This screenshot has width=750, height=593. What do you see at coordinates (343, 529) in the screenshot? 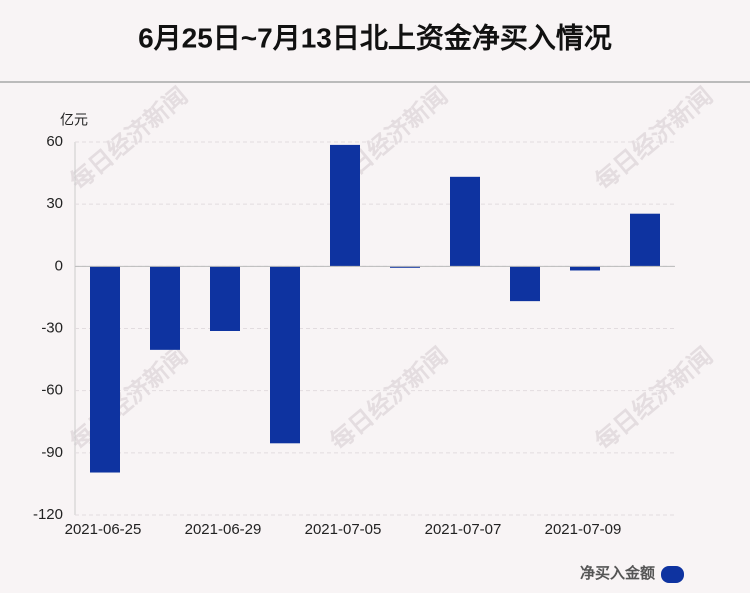
I see `x-tick-label: 2021-07-05` at bounding box center [343, 529].